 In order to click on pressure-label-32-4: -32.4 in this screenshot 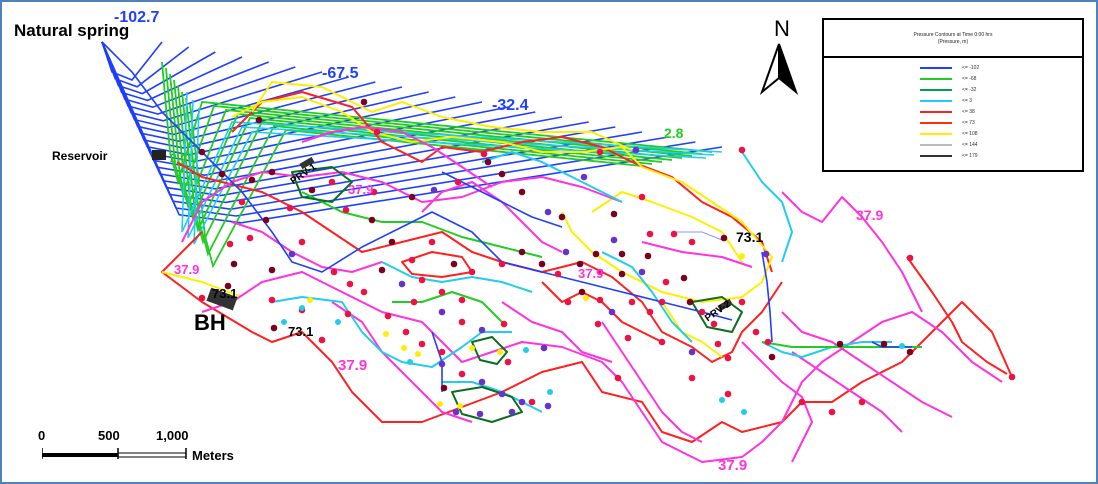, I will do `click(510, 105)`.